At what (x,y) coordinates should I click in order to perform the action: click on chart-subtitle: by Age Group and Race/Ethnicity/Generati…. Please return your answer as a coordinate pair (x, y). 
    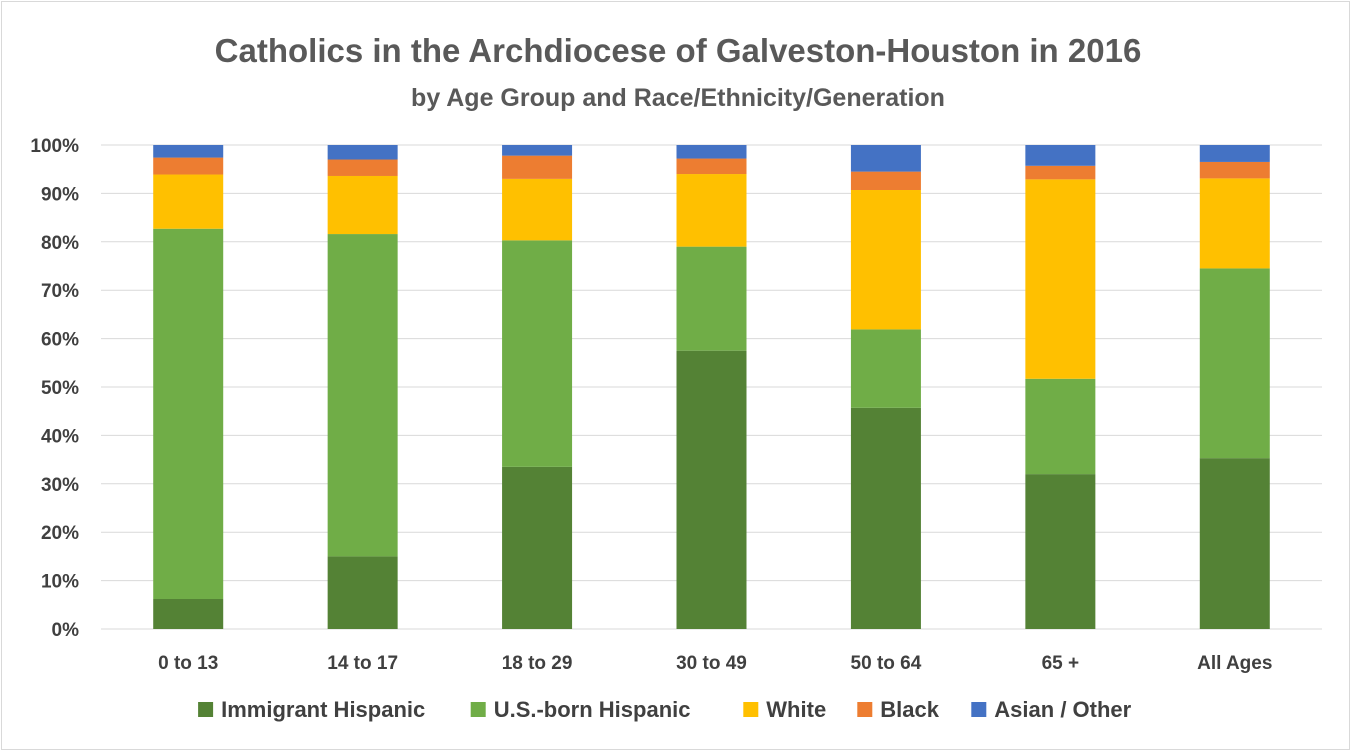
    Looking at the image, I should click on (678, 98).